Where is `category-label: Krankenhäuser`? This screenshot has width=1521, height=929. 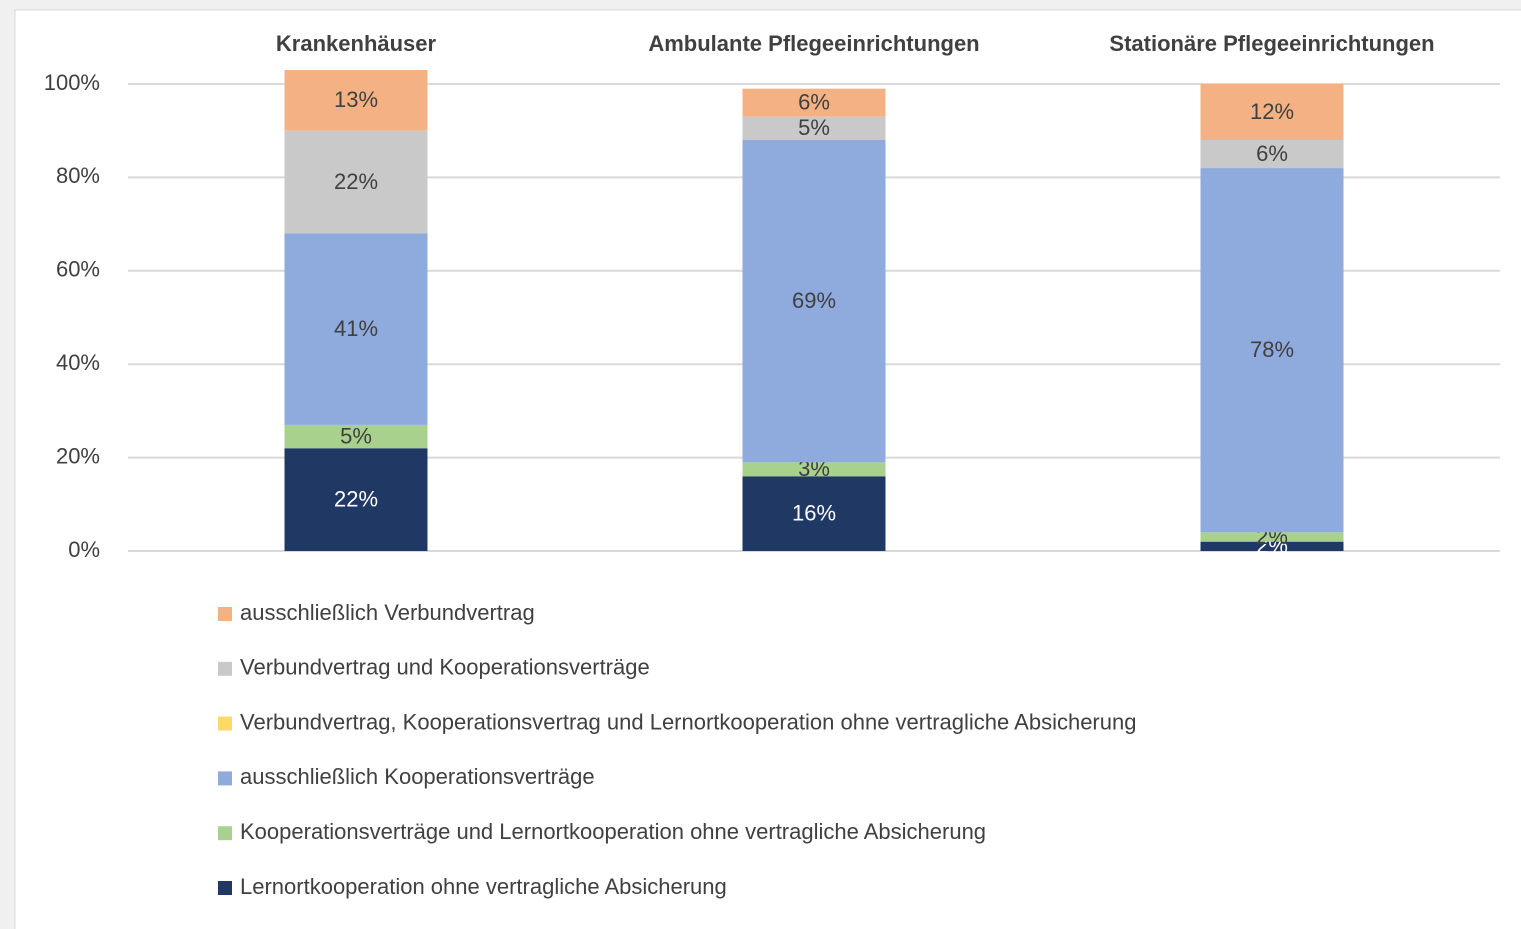
category-label: Krankenhäuser is located at coordinates (356, 43).